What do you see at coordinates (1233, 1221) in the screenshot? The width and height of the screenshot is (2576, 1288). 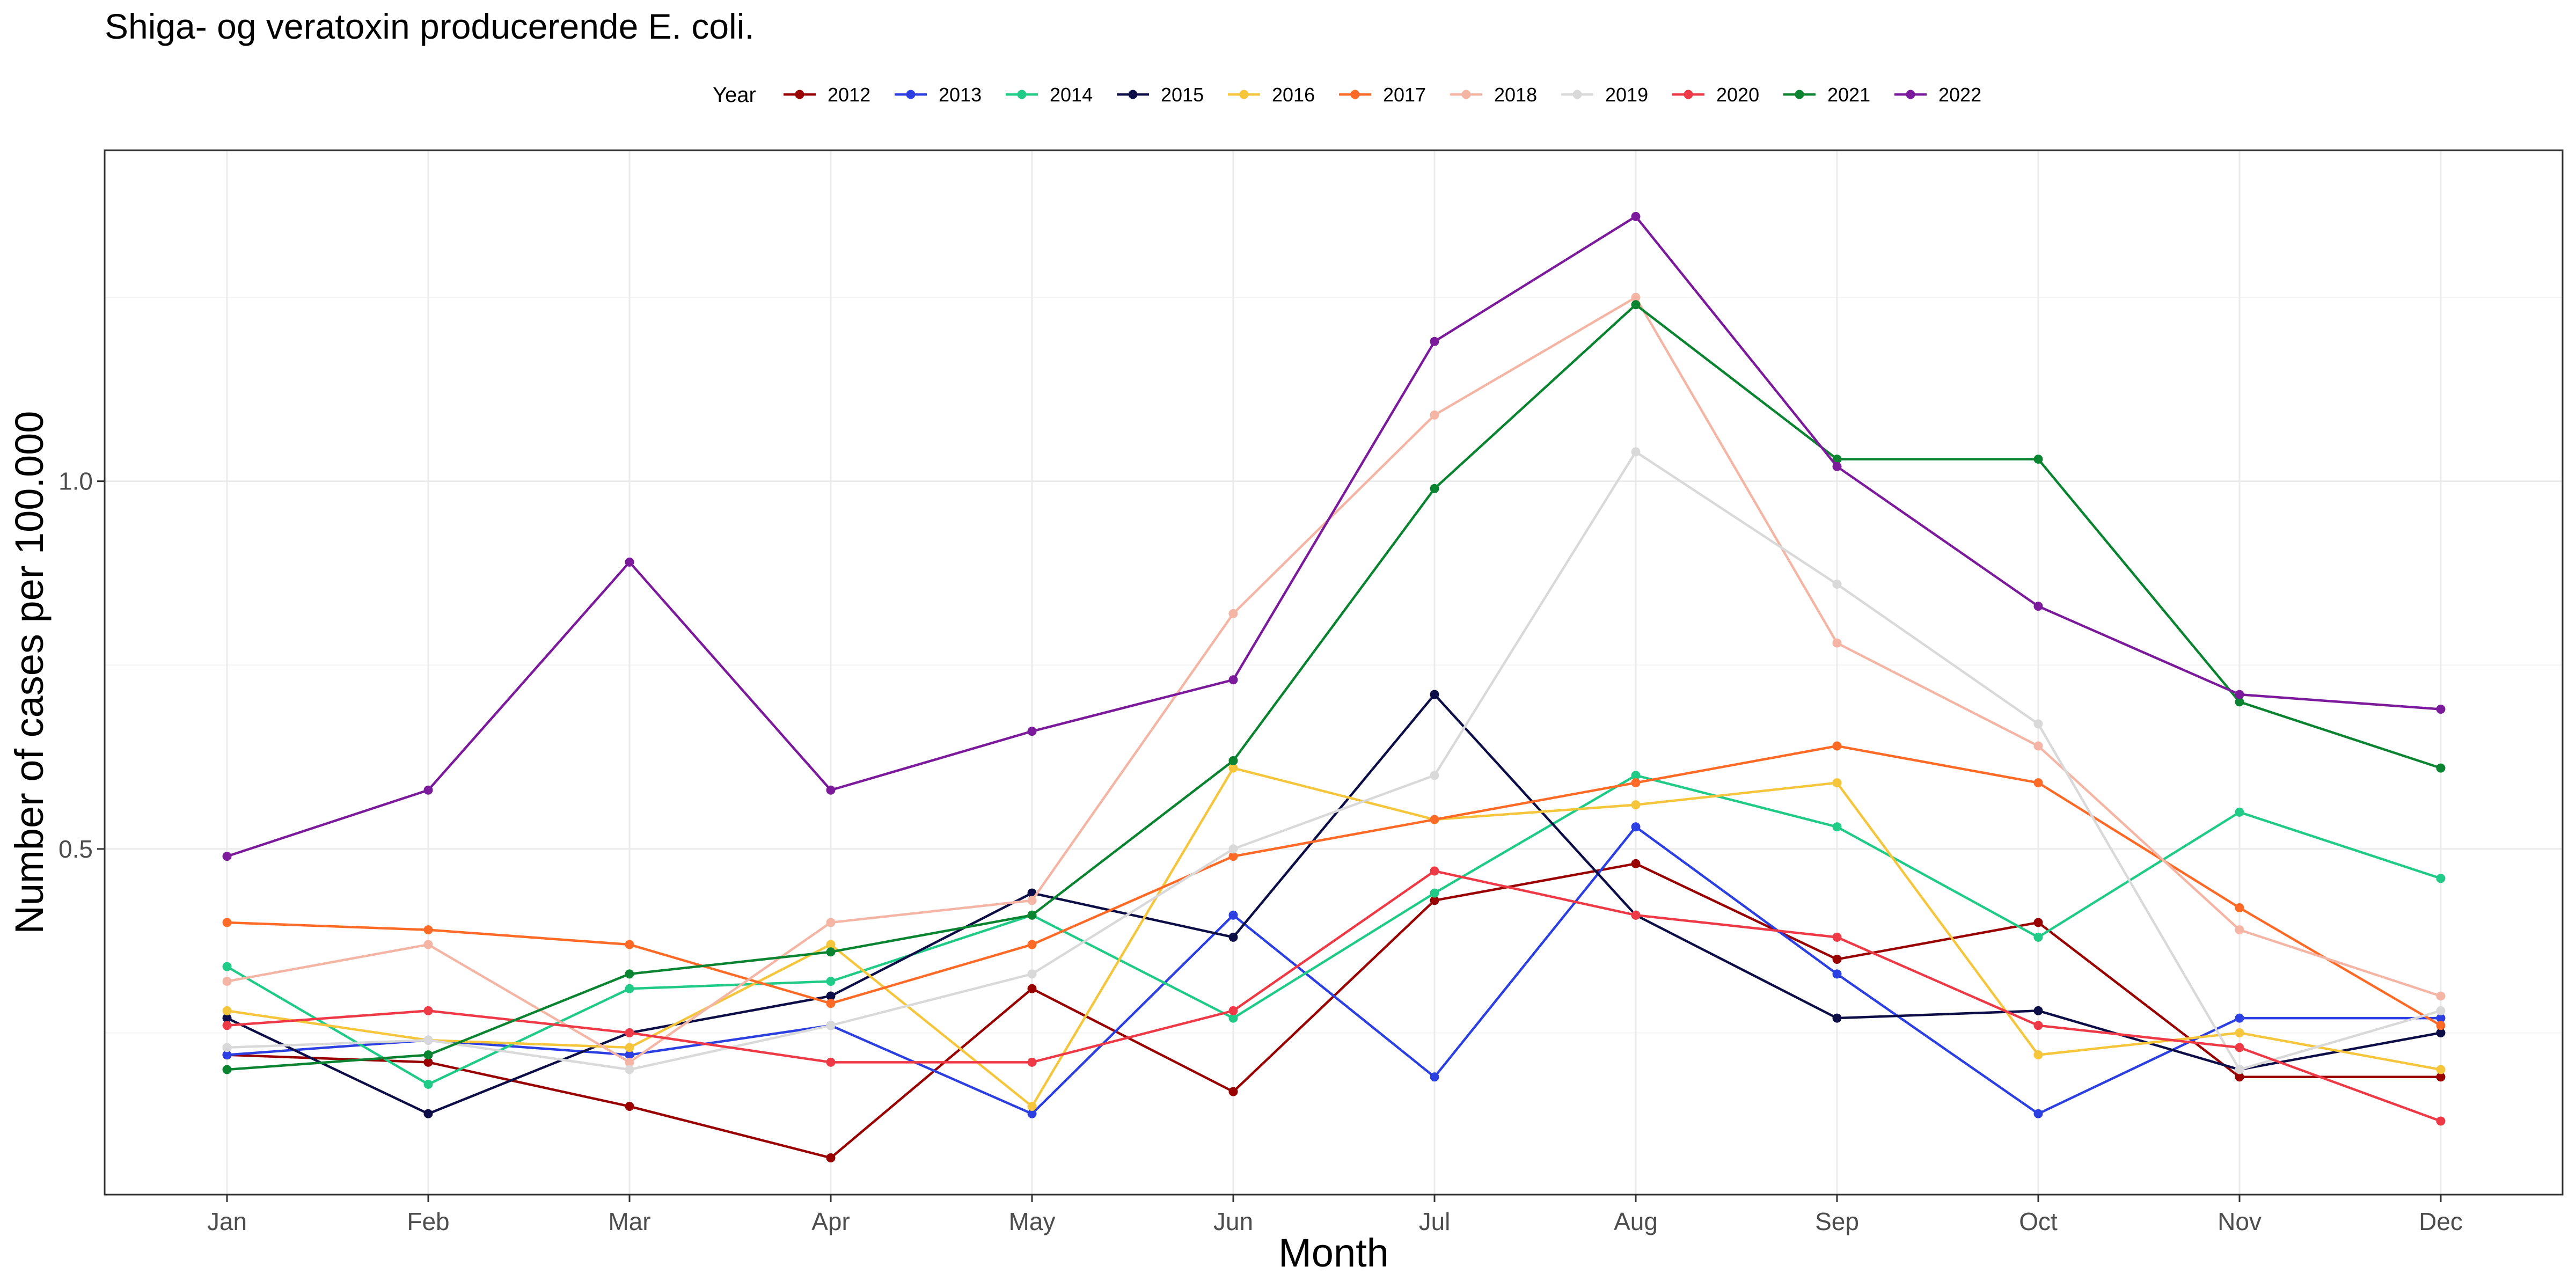 I see `x-tick-label: Jun` at bounding box center [1233, 1221].